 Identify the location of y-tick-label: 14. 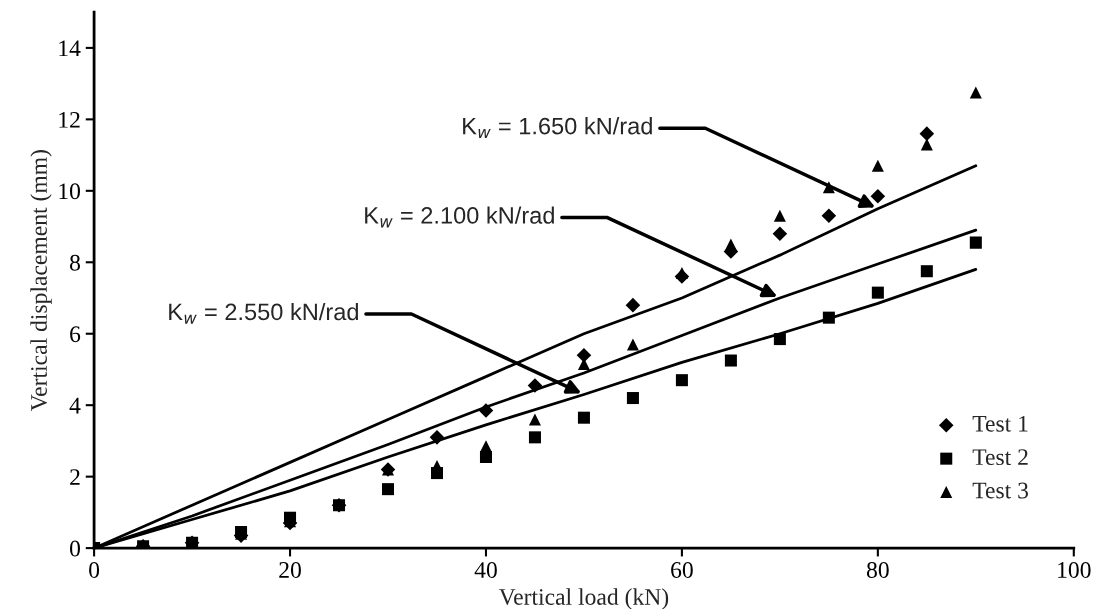
(70, 48).